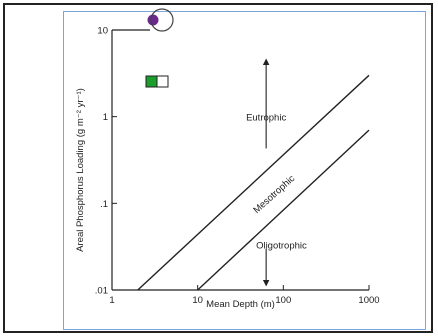 Image resolution: width=438 pixels, height=336 pixels. Describe the element at coordinates (111, 300) in the screenshot. I see `x-tick-label: 1` at that location.